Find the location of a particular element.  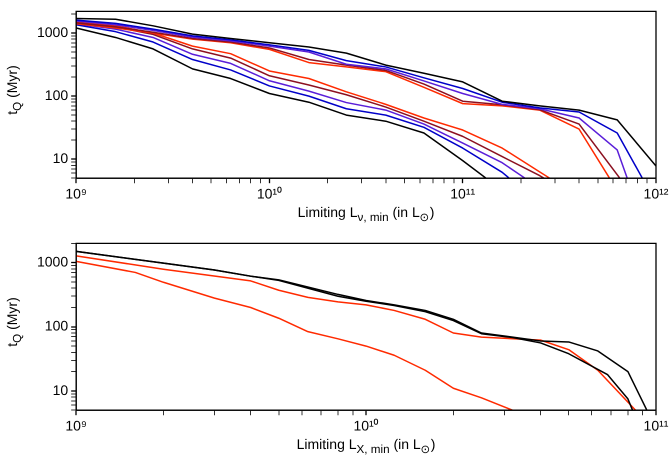

x-axis-title: Limiting L$_{ν, min}$ (in L$_{⊙}$) is located at coordinates (366, 214).